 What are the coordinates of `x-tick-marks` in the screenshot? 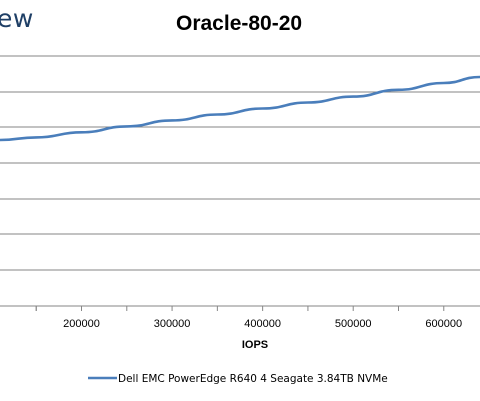 It's located at (240, 308).